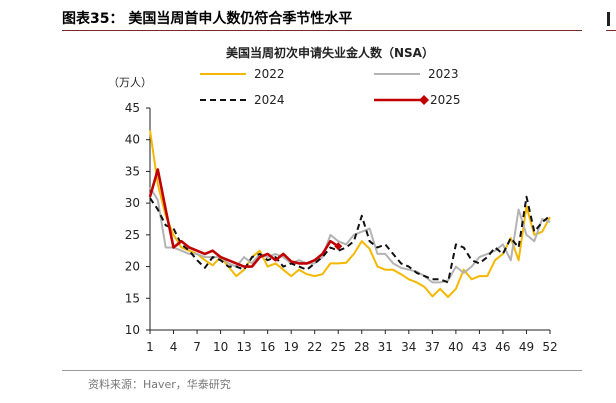 Image resolution: width=616 pixels, height=403 pixels. Describe the element at coordinates (174, 347) in the screenshot. I see `x-tick-label: 4` at that location.